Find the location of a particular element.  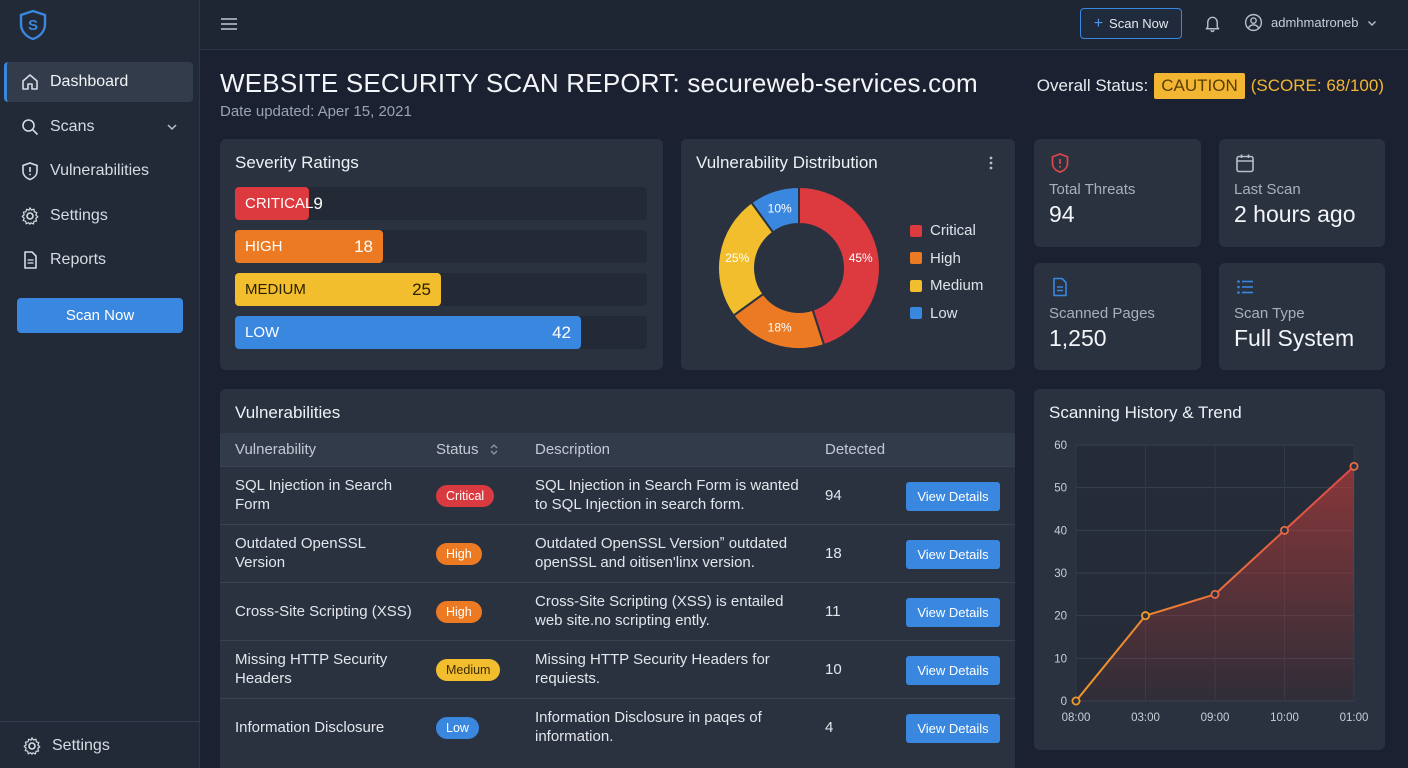

topbar-scan-now-button: + Scan Now is located at coordinates (1131, 23).